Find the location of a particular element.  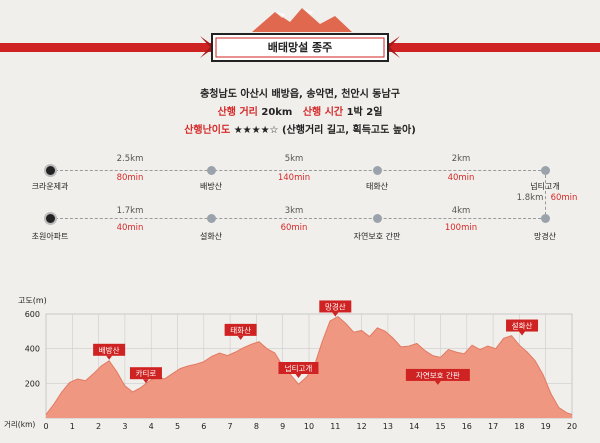

x-tick-label: 4 is located at coordinates (151, 426).